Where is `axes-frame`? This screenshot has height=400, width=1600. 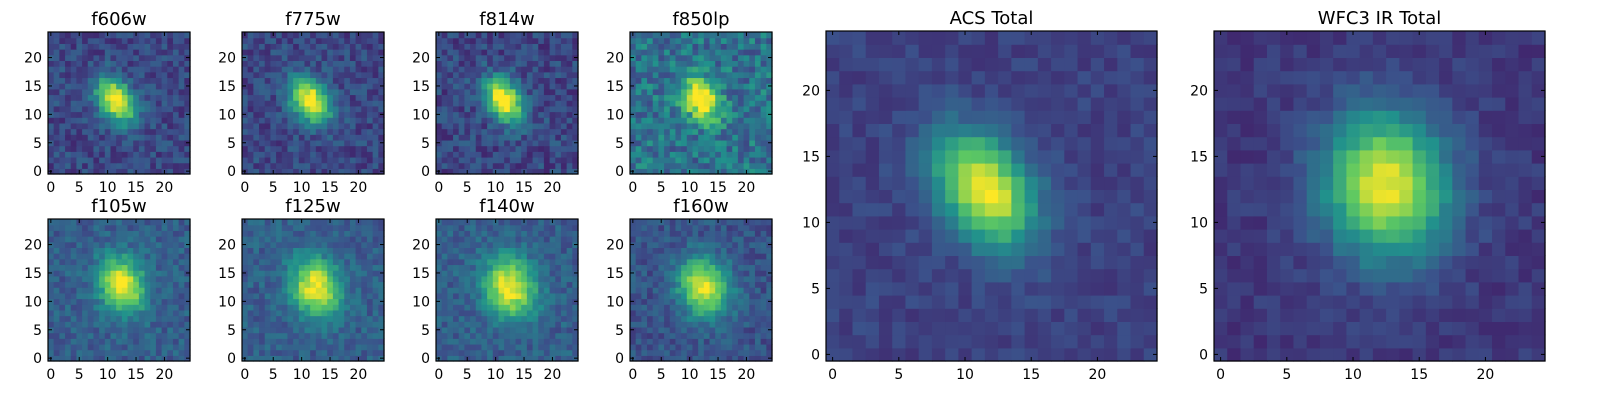
axes-frame is located at coordinates (313, 290).